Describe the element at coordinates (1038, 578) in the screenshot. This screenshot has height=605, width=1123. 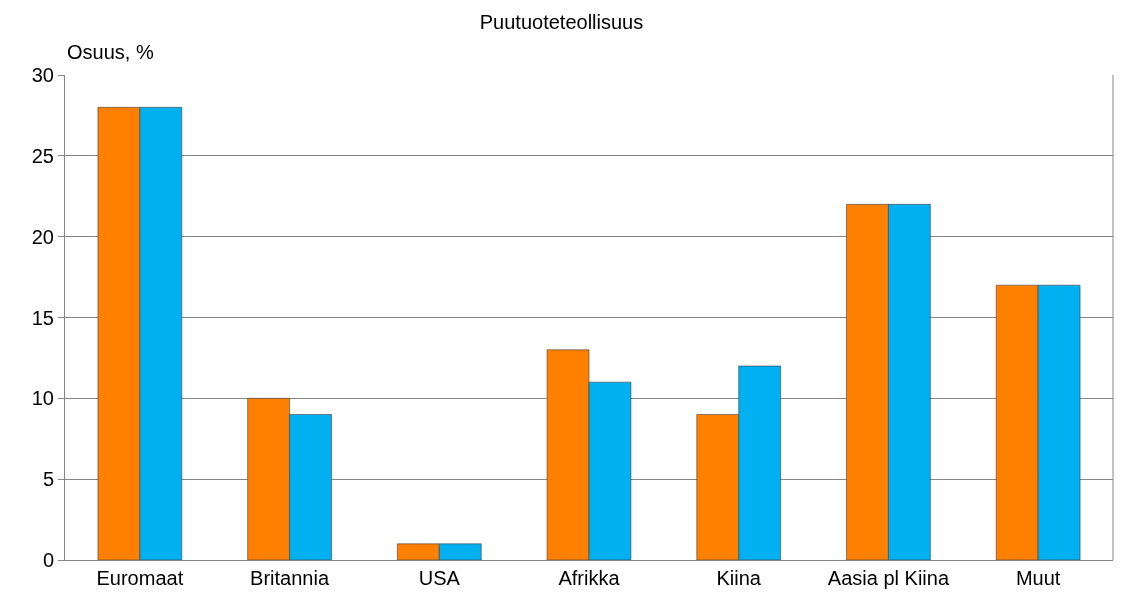
I see `x-tick-label: Muut` at that location.